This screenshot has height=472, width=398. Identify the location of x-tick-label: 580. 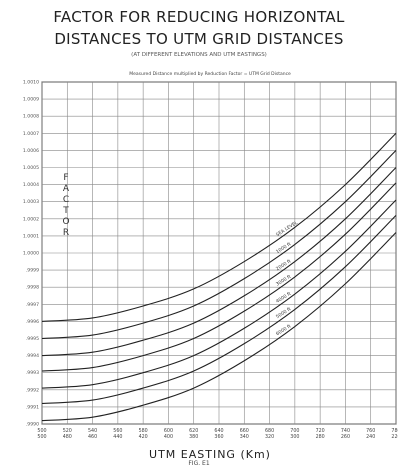
(143, 431).